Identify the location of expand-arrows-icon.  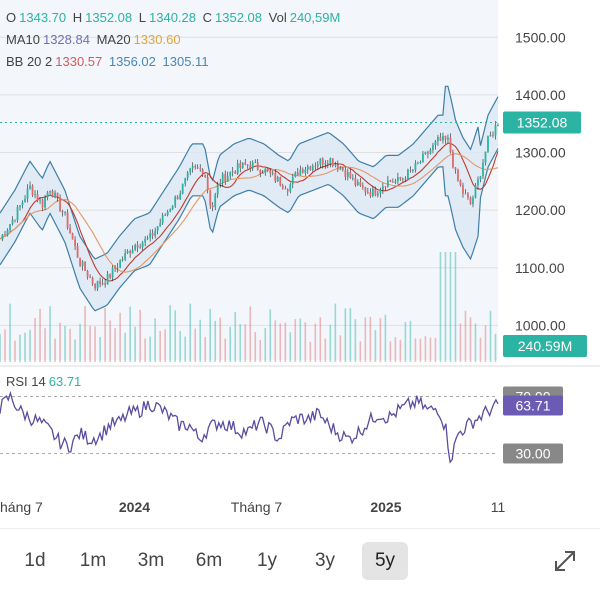
(565, 561).